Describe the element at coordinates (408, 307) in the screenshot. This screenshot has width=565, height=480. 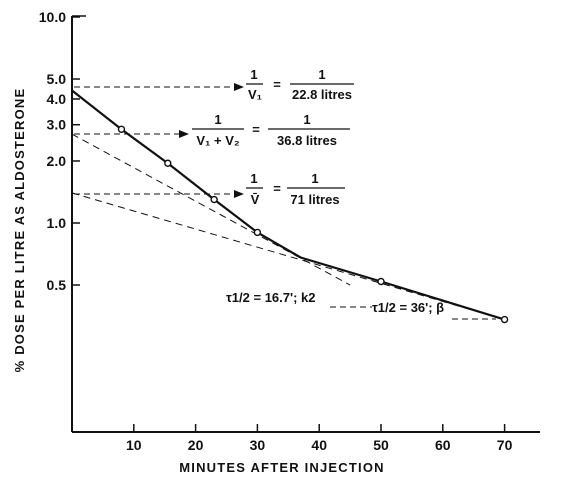
I see `half-life-label-2: τ1/2 = 36'; β` at that location.